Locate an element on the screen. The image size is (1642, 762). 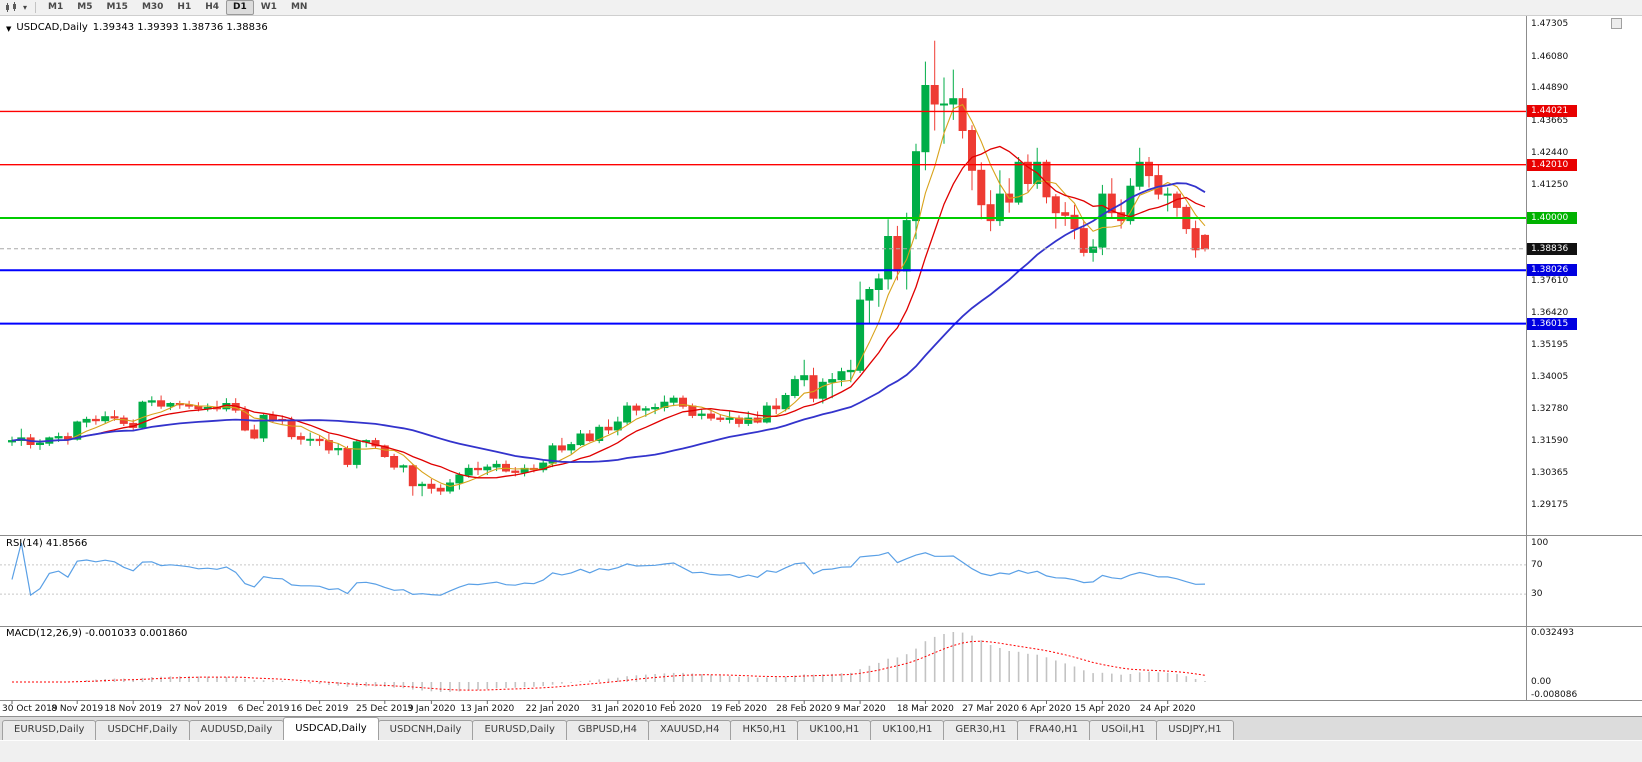
chart-type-dropdown-icon: ▾ is located at coordinates (25, 7).